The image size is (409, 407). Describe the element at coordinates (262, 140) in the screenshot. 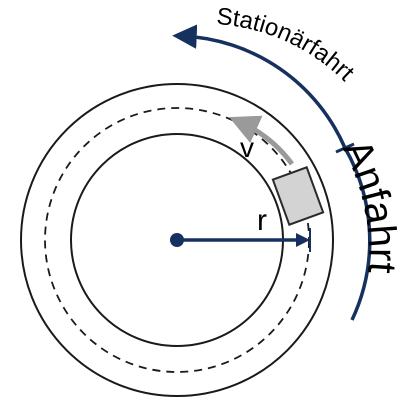

I see `velocity-arrow` at that location.